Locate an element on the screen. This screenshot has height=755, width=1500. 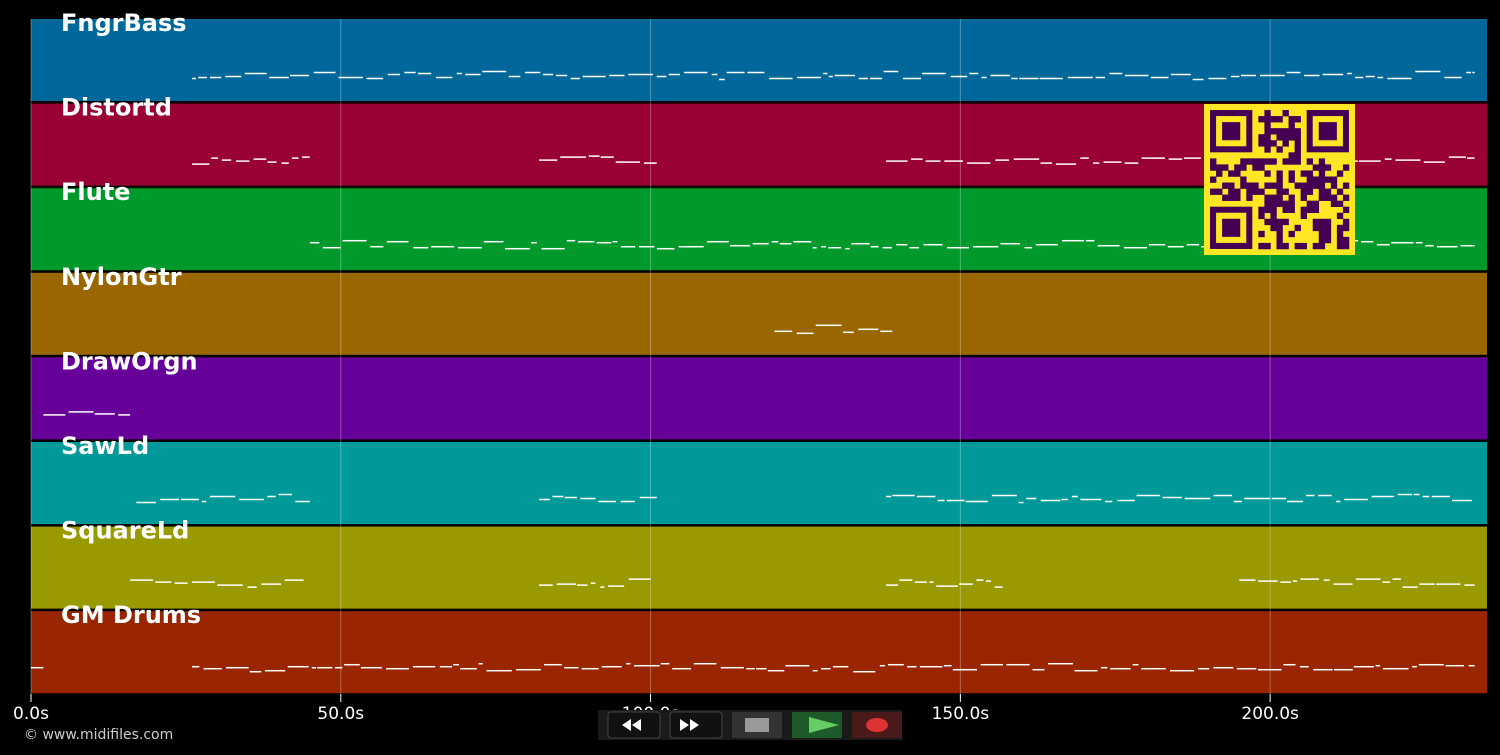
qr-finder is located at coordinates (1327, 131).